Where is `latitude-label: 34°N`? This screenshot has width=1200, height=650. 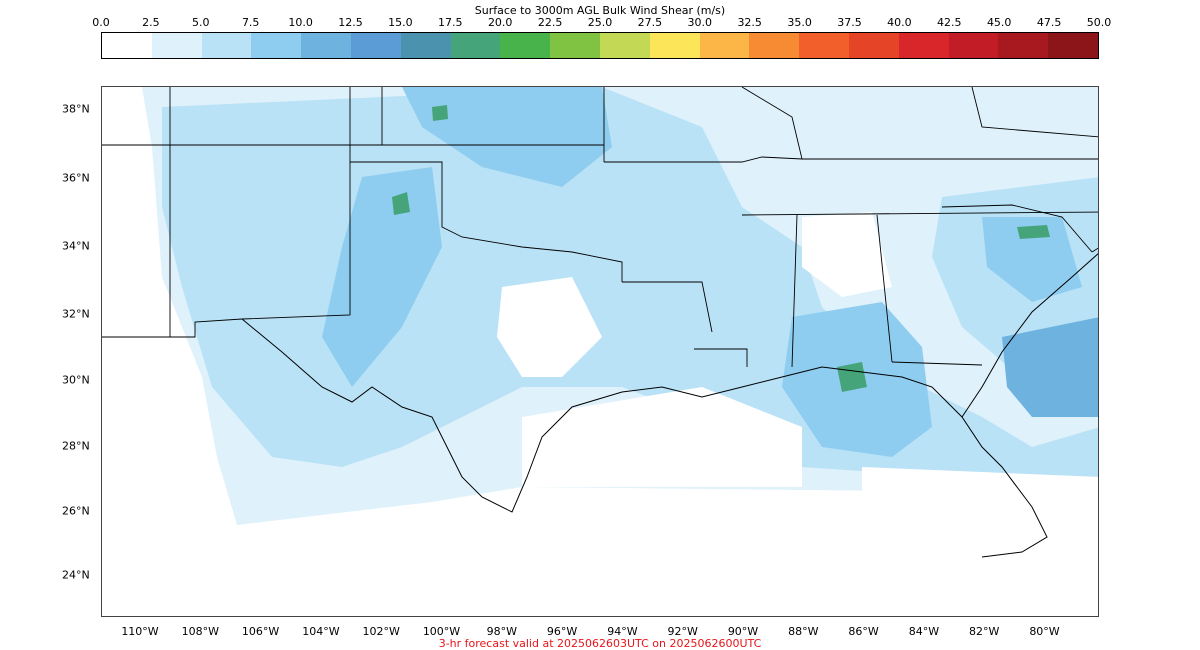 latitude-label: 34°N is located at coordinates (76, 246).